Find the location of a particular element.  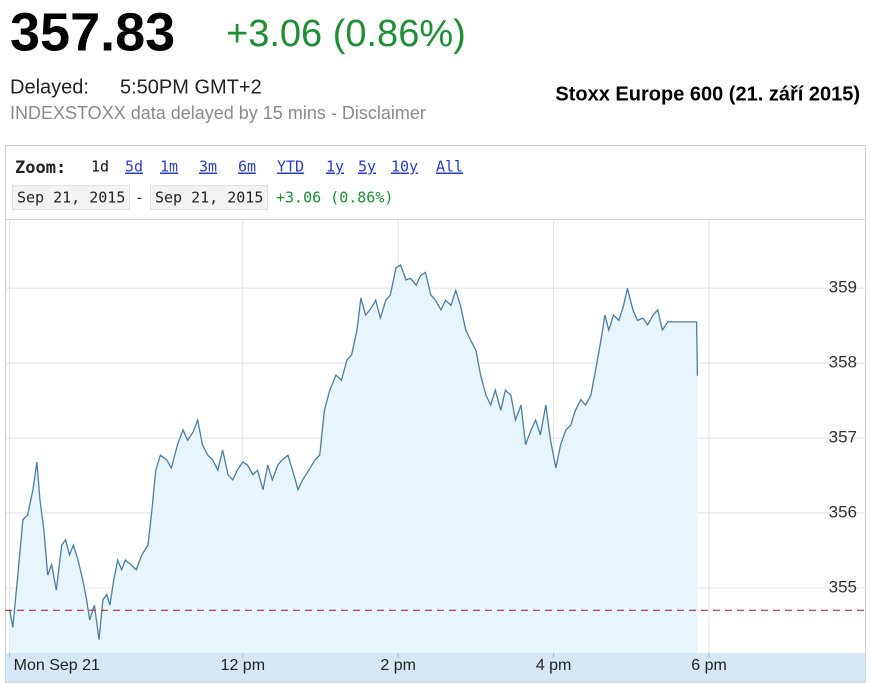

x-axis-band is located at coordinates (435, 667).